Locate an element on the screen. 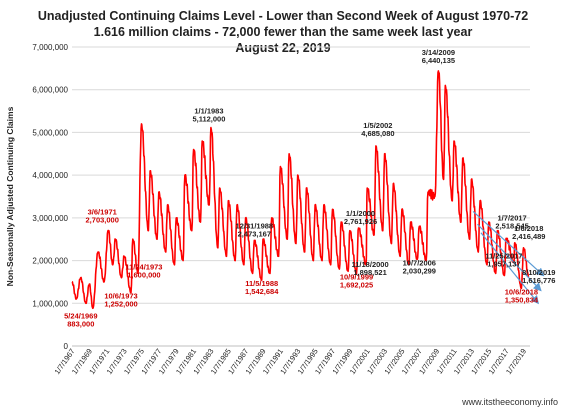 Image resolution: width=566 pixels, height=411 pixels. annotation-value: 1,542,684 is located at coordinates (262, 291).